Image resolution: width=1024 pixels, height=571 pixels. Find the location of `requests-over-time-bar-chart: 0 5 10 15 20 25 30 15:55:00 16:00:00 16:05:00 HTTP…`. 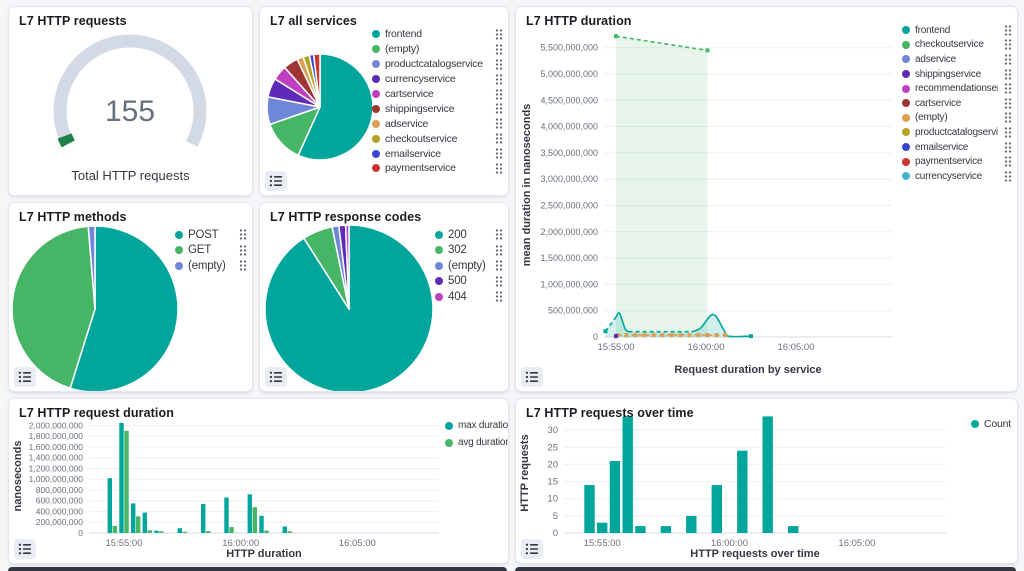

requests-over-time-bar-chart: 0 5 10 15 20 25 30 15:55:00 16:00:00 16:05:00 HTTP… is located at coordinates (766, 481).